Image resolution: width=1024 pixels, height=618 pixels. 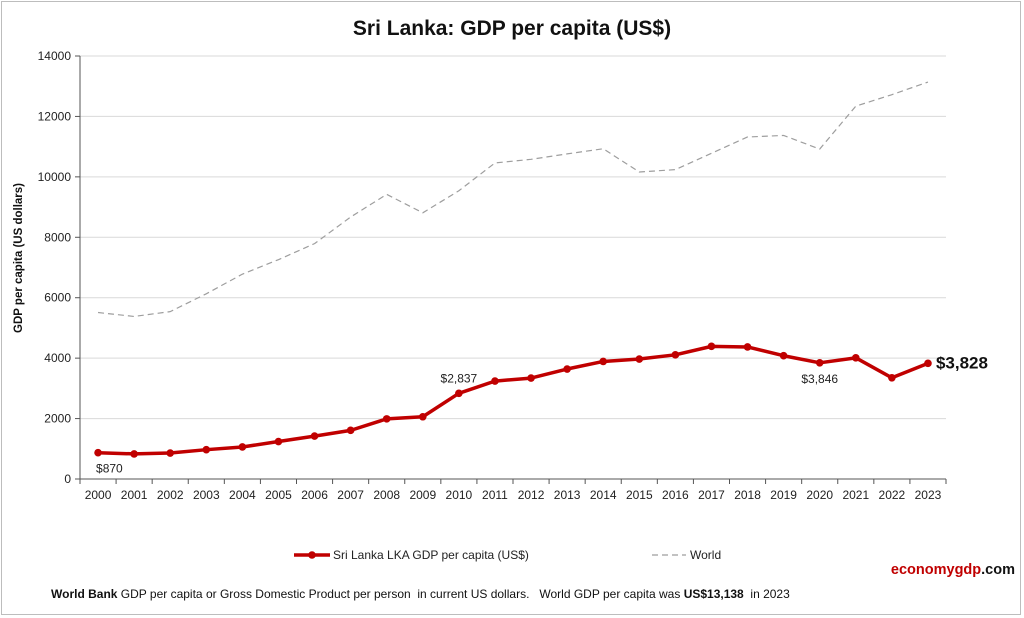 What do you see at coordinates (747, 347) in the screenshot?
I see `data-point-sri-lanka-lka-gdp-per-capita-us-2018` at bounding box center [747, 347].